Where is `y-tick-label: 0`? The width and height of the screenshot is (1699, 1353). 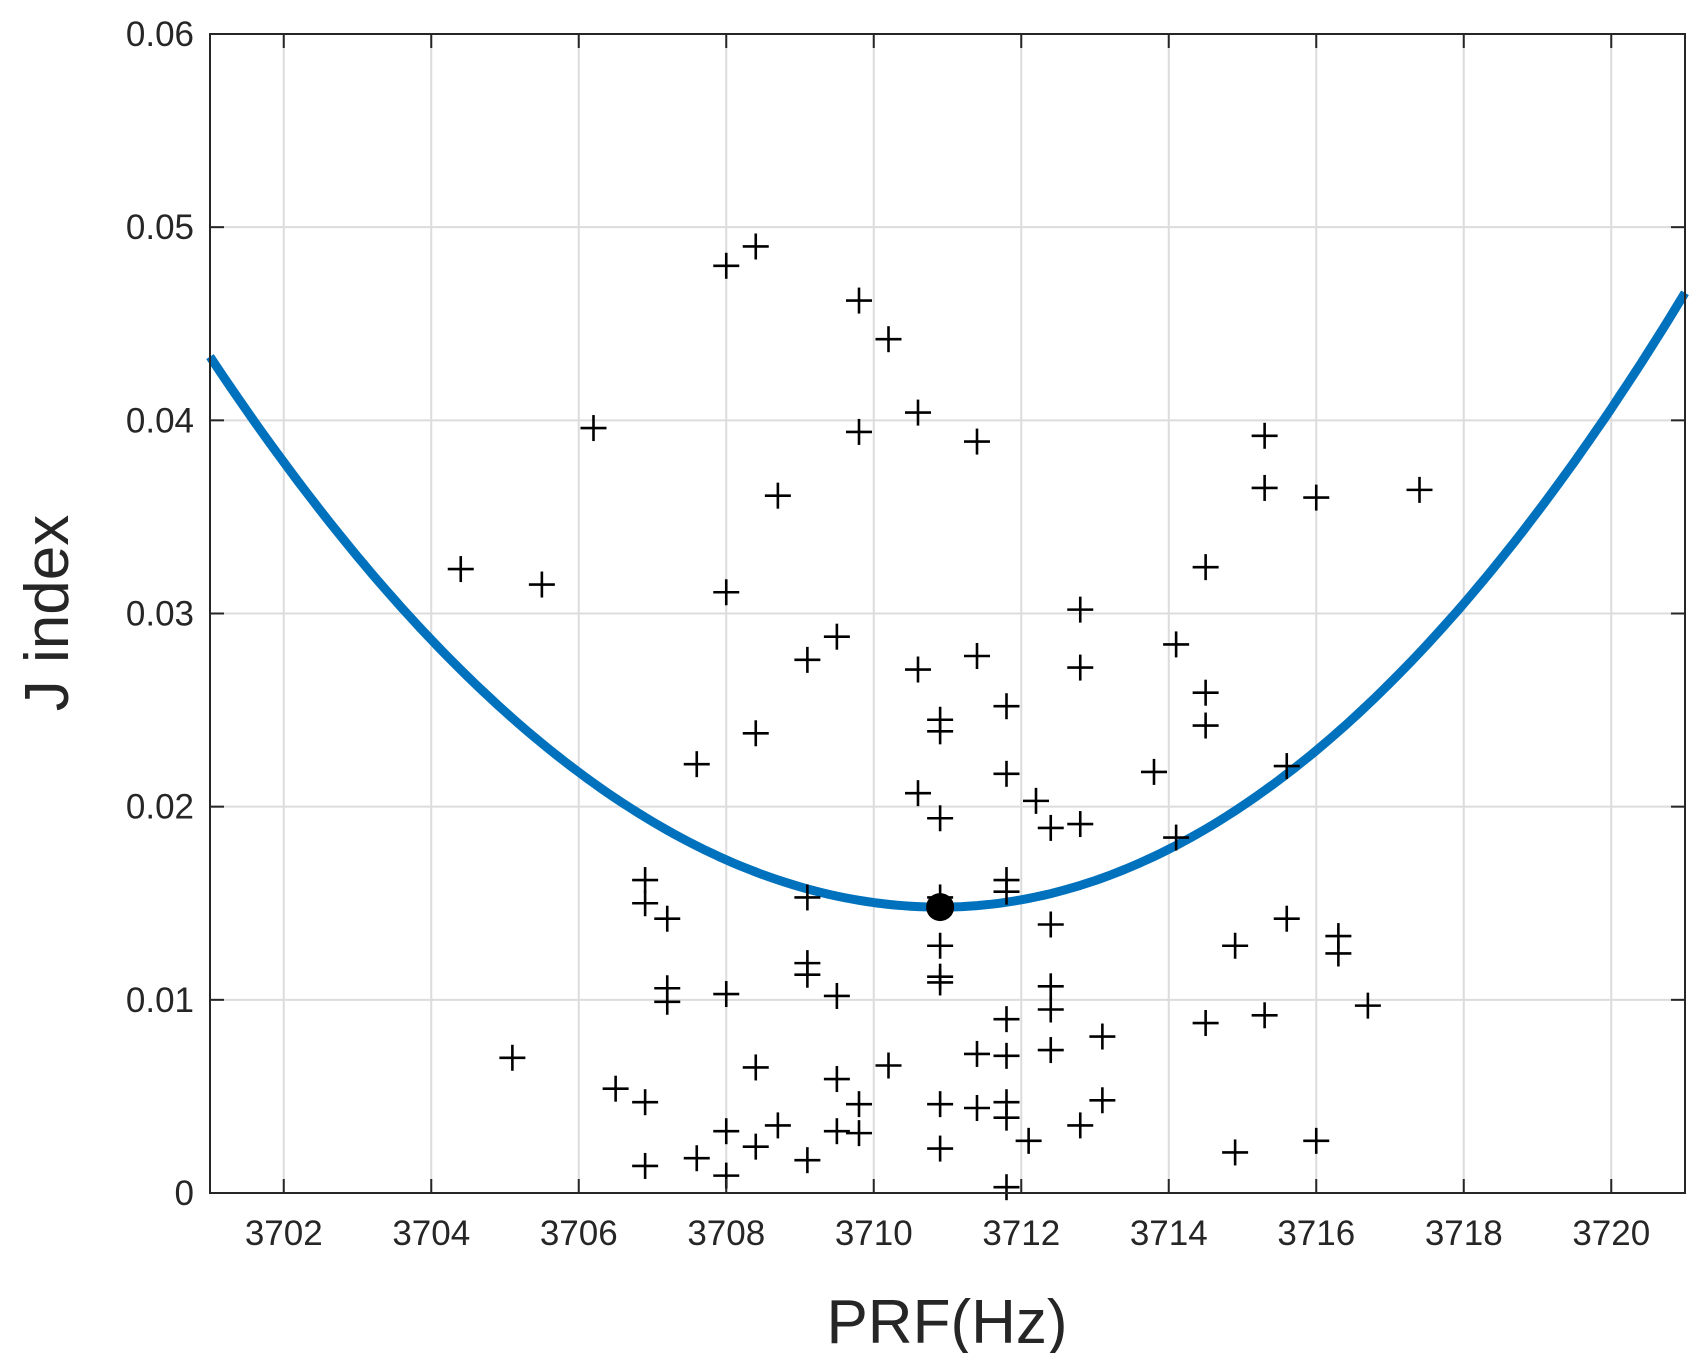 y-tick-label: 0 is located at coordinates (184, 1193).